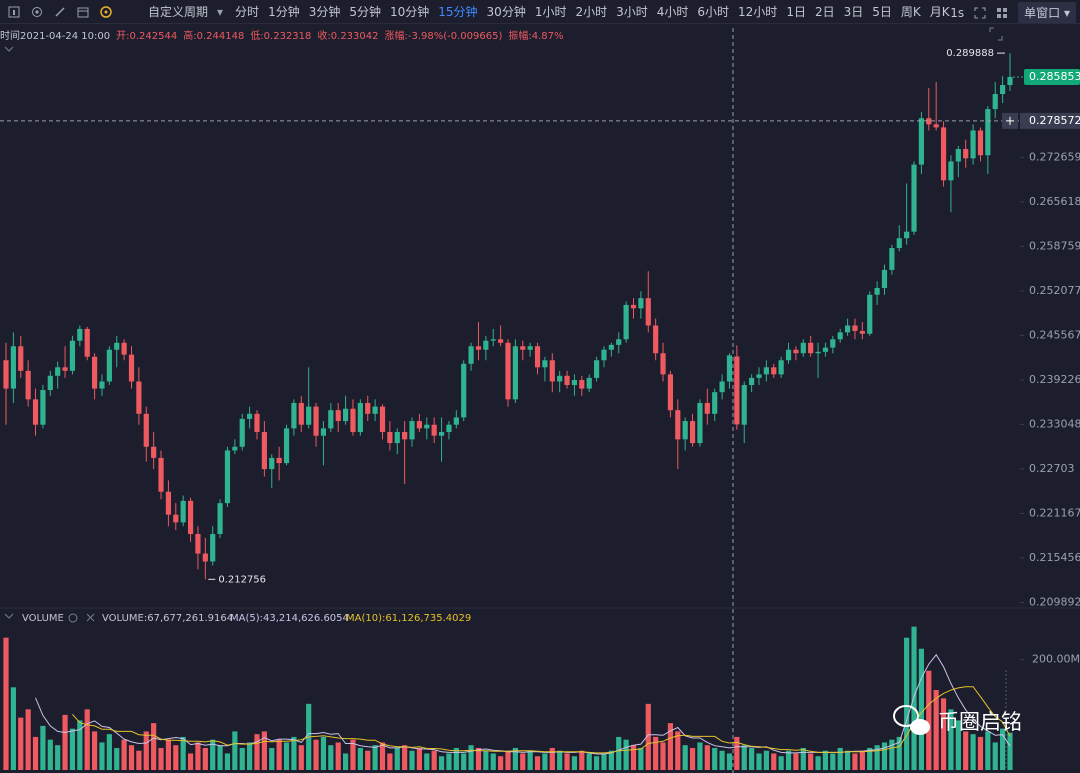  What do you see at coordinates (60, 12) in the screenshot?
I see `icon-draw` at bounding box center [60, 12].